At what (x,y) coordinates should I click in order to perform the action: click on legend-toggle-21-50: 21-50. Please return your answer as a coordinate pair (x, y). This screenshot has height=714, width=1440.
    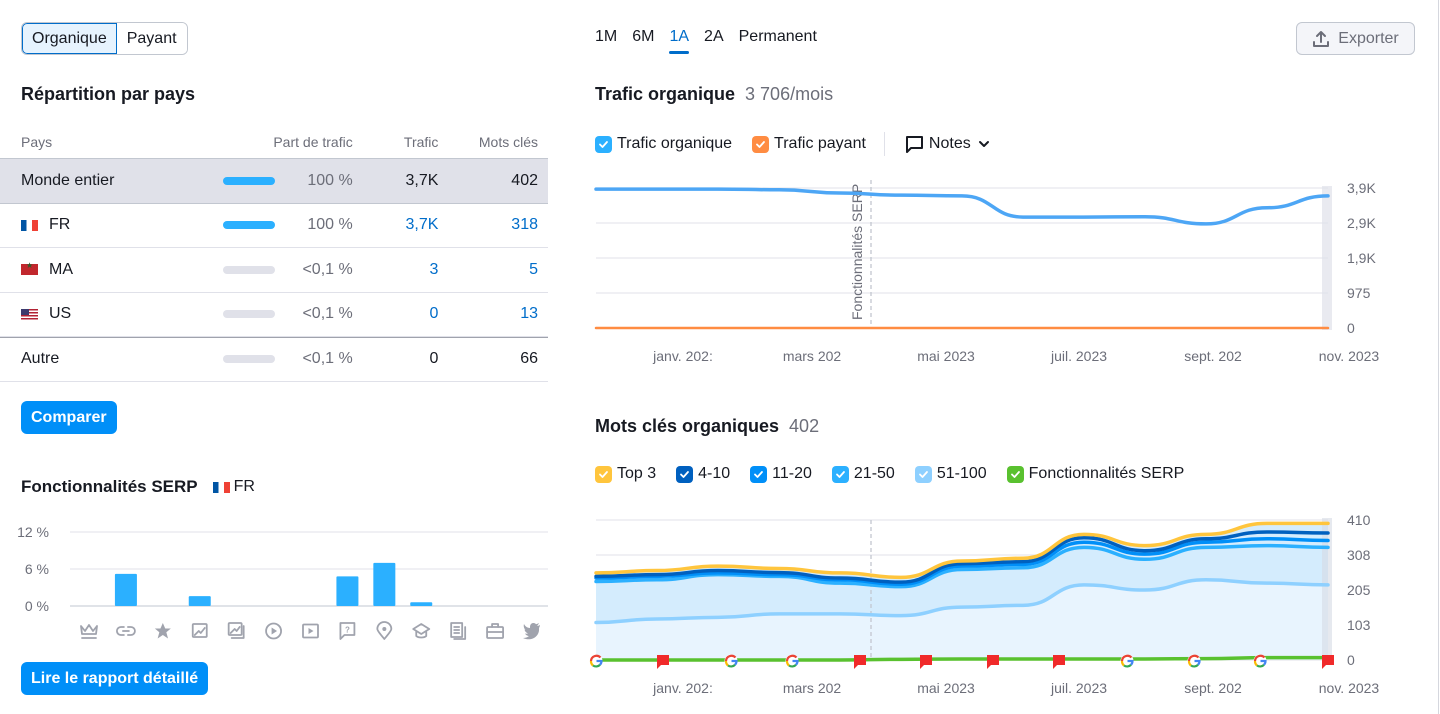
    Looking at the image, I should click on (863, 474).